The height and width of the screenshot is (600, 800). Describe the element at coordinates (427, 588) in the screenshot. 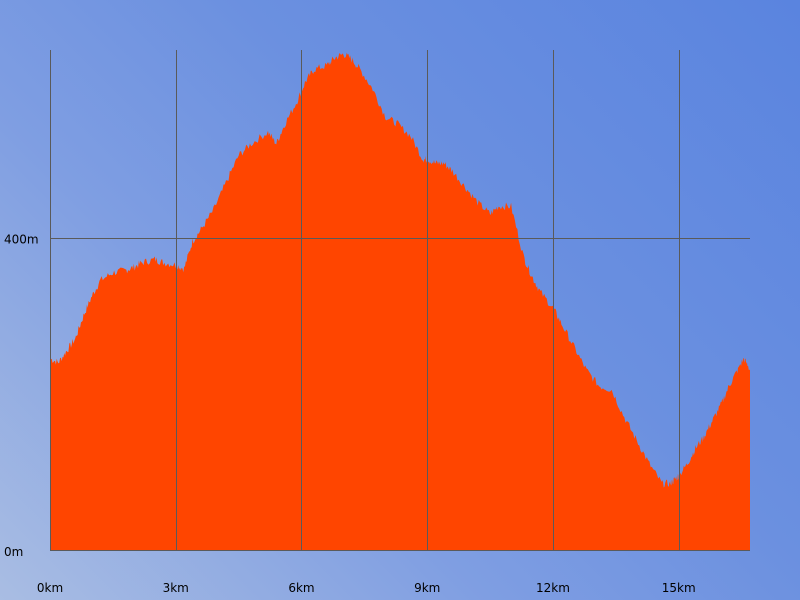

I see `x-tick-label: 9km` at that location.